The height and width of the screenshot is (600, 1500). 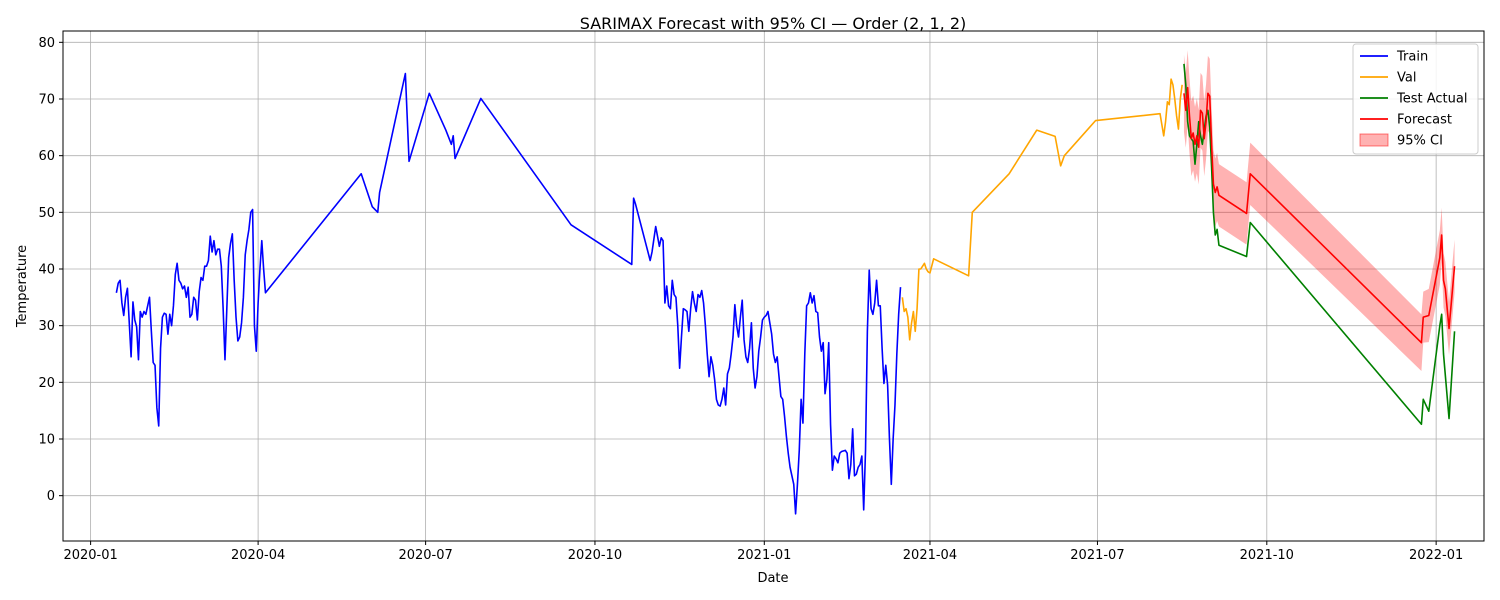 I want to click on y-tick-label: 70, so click(x=46, y=100).